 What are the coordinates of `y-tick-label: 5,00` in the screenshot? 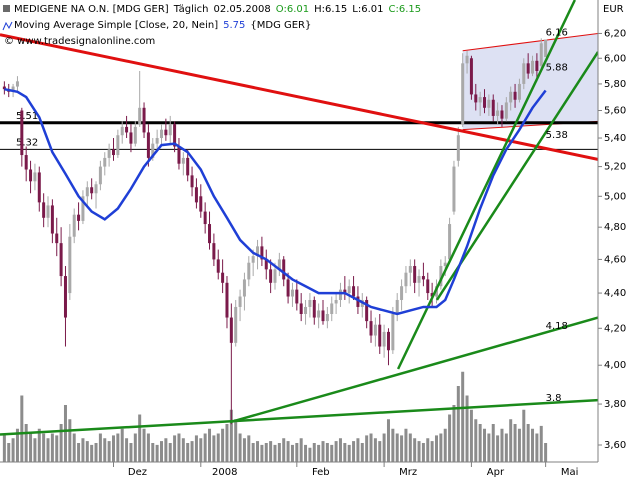 It's located at (615, 196).